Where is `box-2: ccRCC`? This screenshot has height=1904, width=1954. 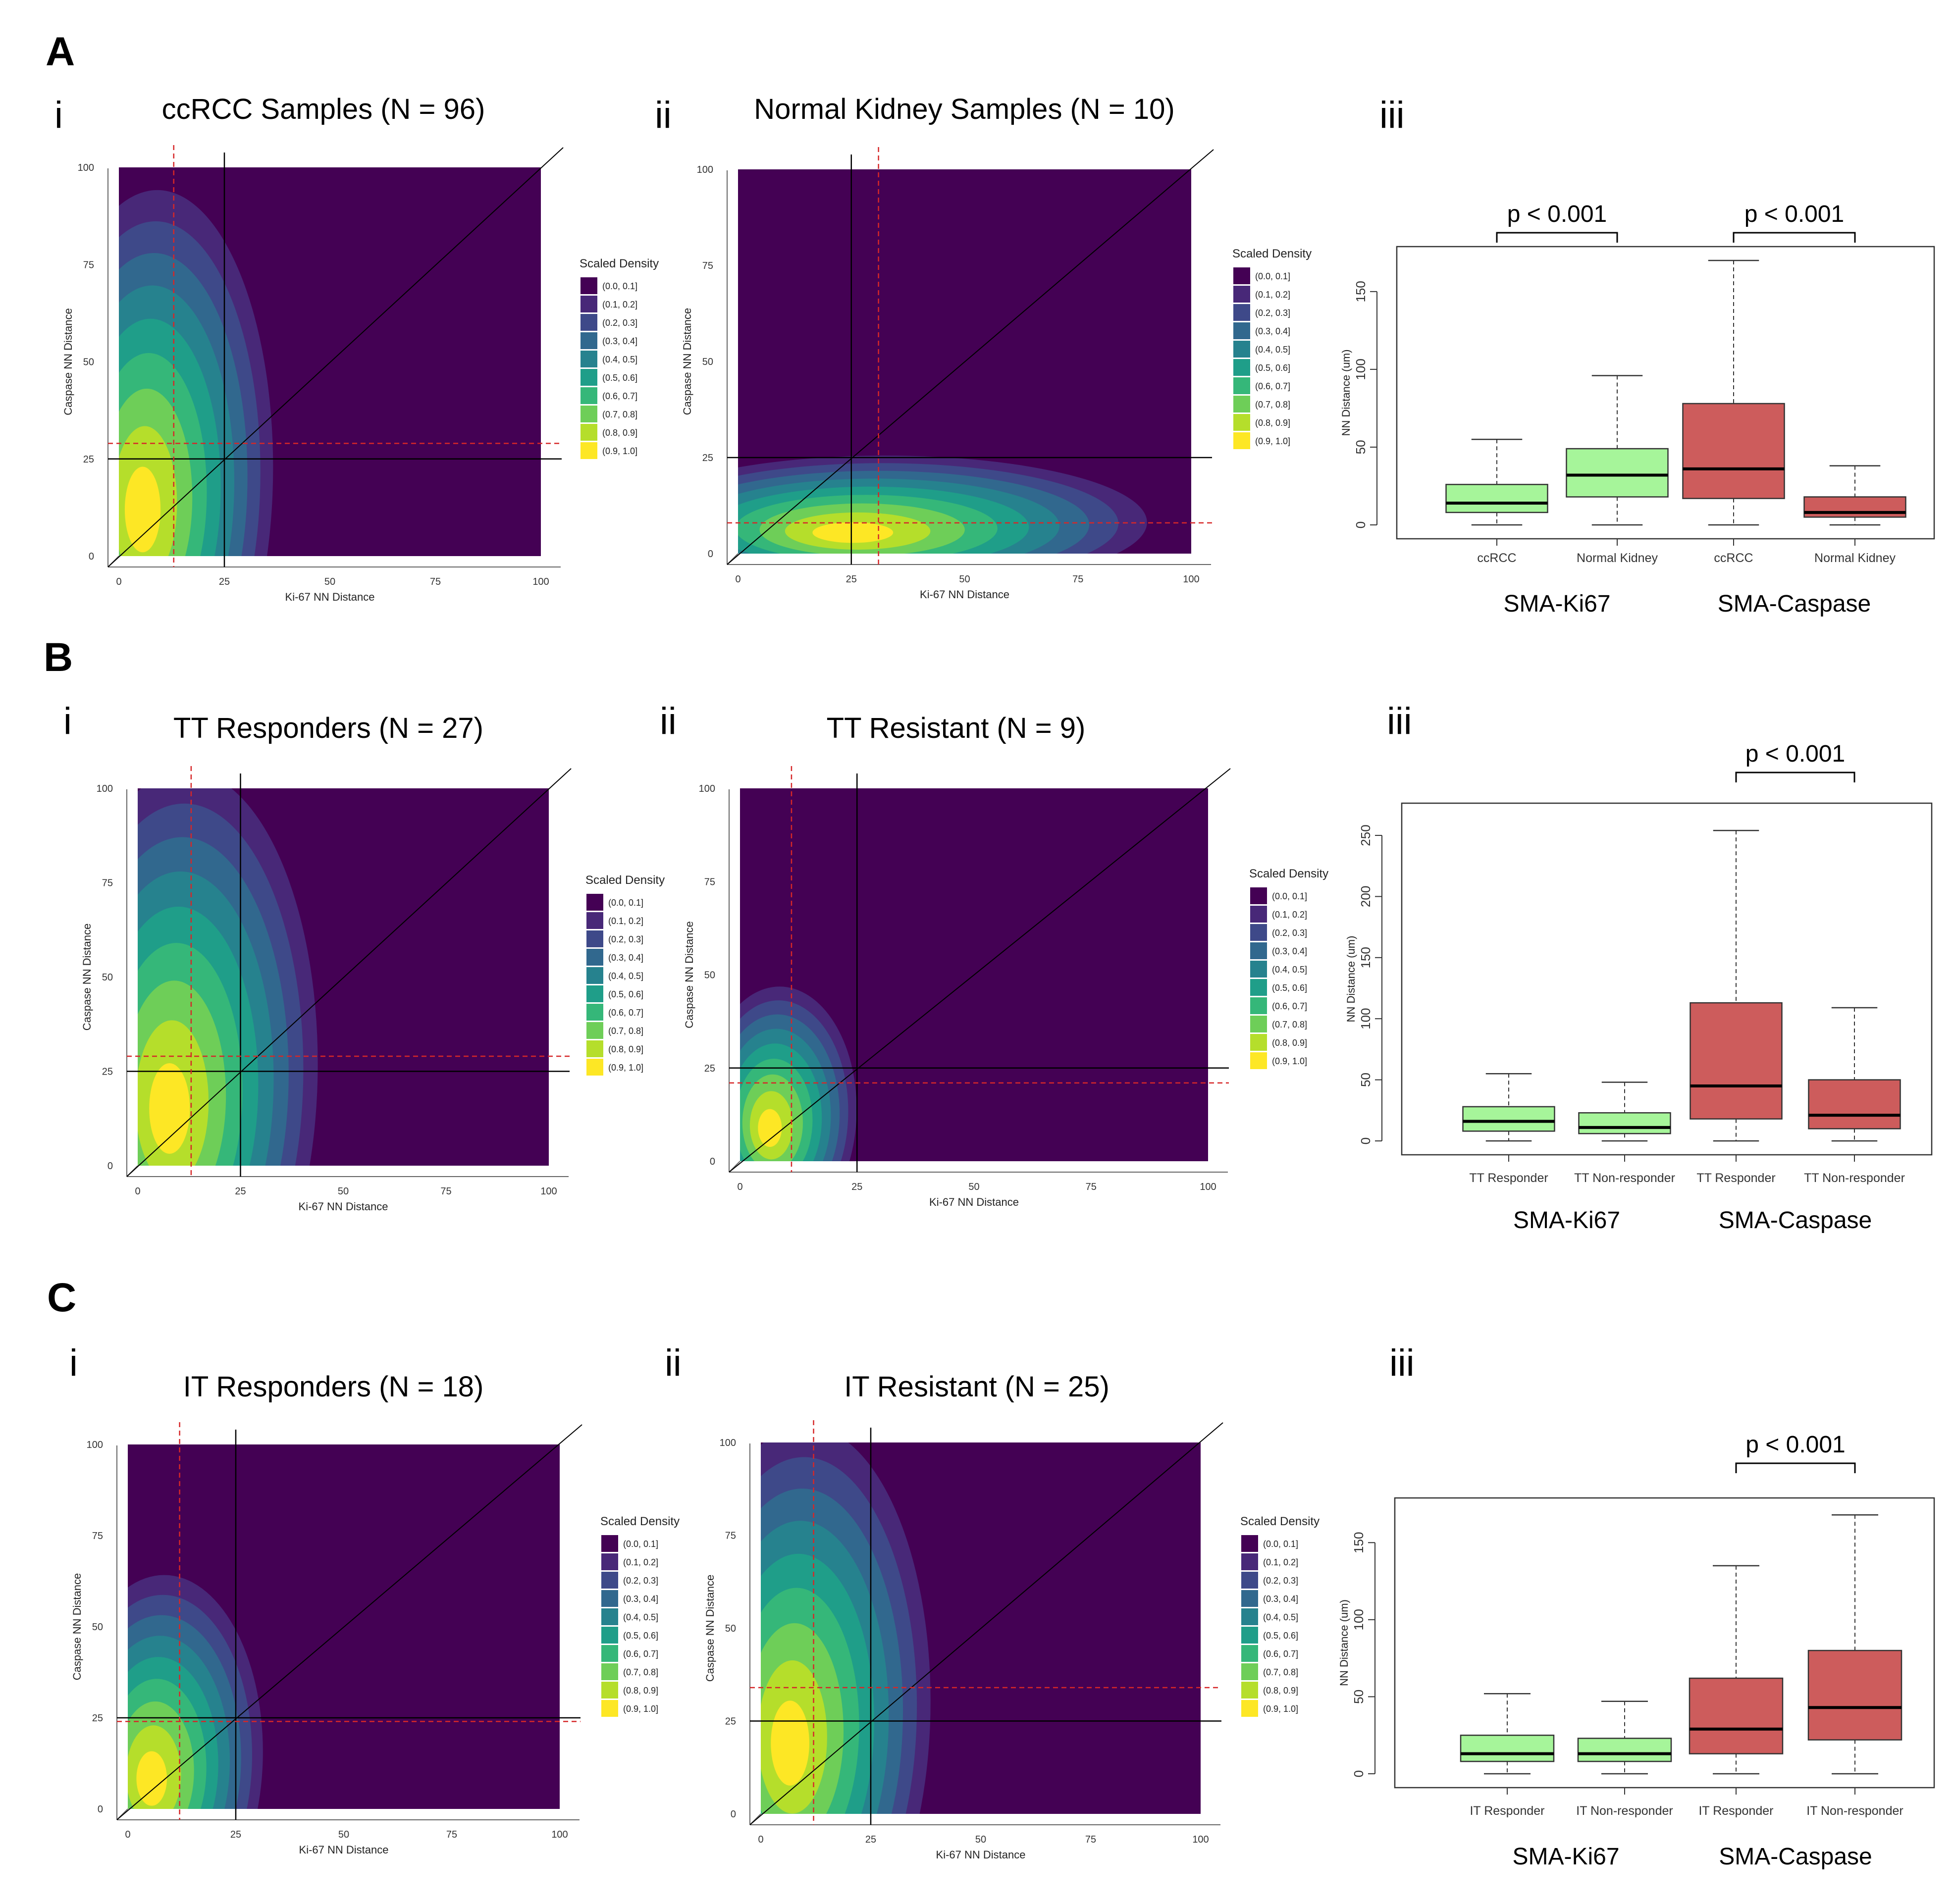
box-2: ccRCC is located at coordinates (1734, 412).